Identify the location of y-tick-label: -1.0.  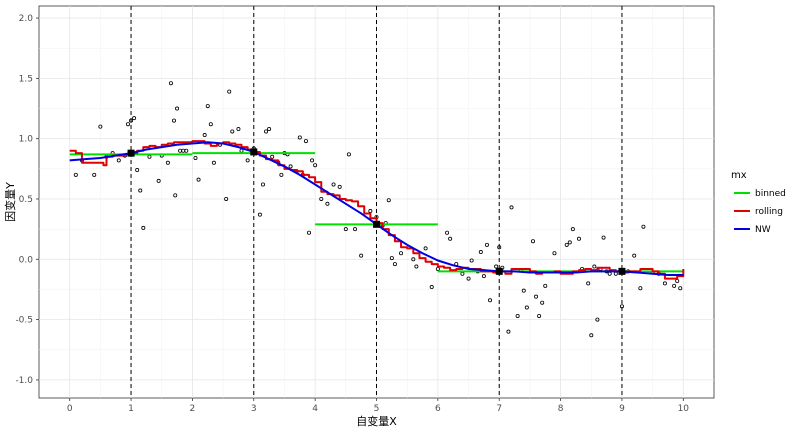
(24, 381).